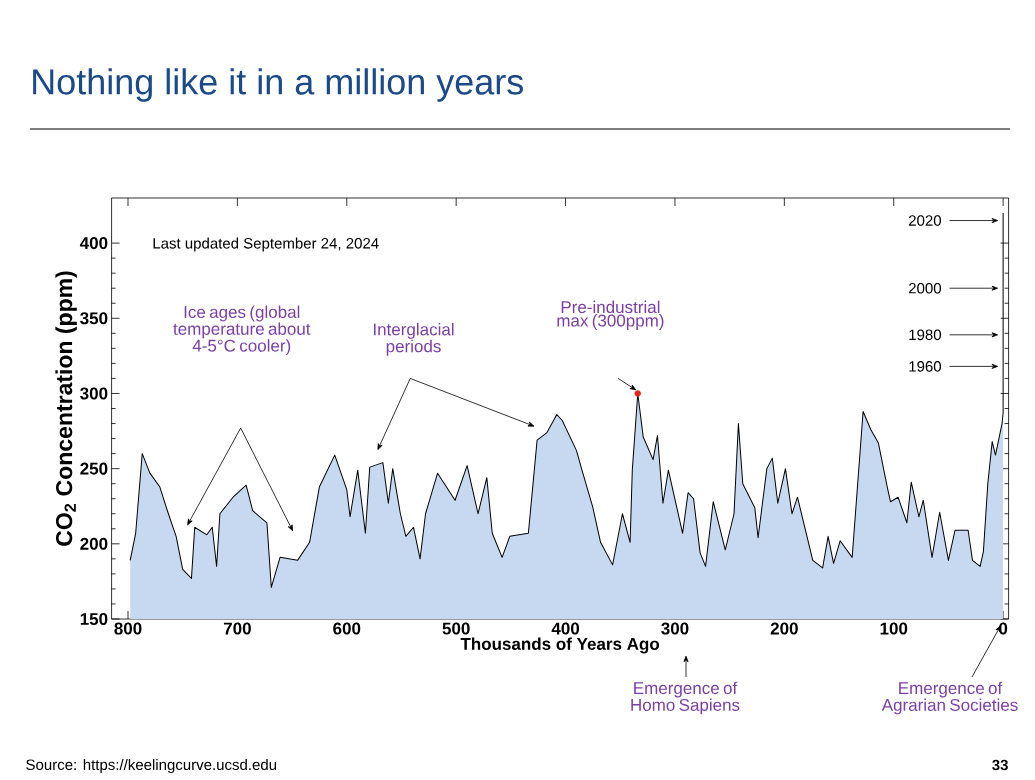  What do you see at coordinates (413, 339) in the screenshot?
I see `annotation: Interglacial periods` at bounding box center [413, 339].